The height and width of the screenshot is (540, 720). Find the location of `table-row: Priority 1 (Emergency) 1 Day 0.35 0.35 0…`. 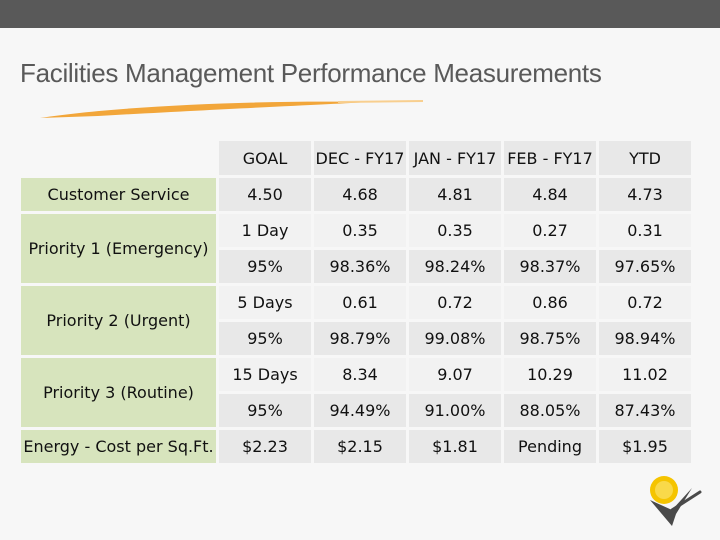

table-row: Priority 1 (Emergency) 1 Day 0.35 0.35 0… is located at coordinates (356, 248).